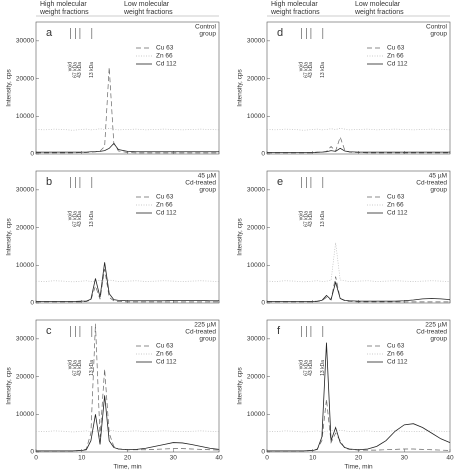  I want to click on panel-letter: b, so click(49, 182).